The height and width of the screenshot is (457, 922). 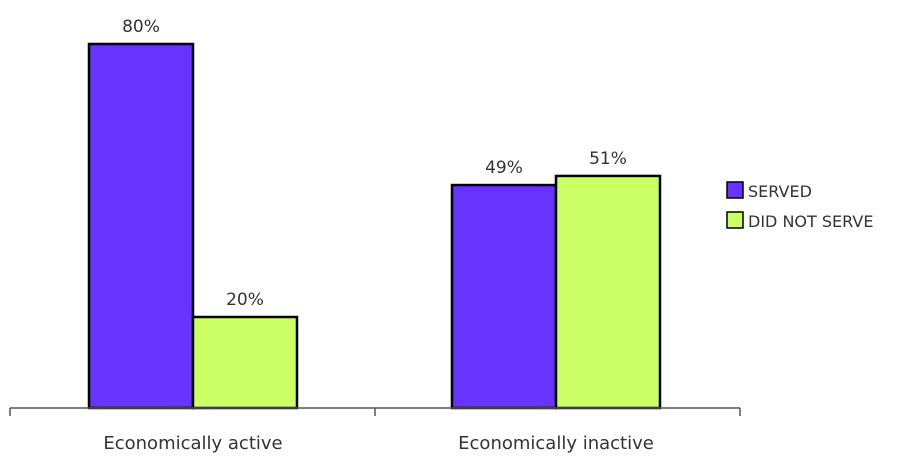 I want to click on bar-did-not-serve-economically-inactive, so click(x=608, y=292).